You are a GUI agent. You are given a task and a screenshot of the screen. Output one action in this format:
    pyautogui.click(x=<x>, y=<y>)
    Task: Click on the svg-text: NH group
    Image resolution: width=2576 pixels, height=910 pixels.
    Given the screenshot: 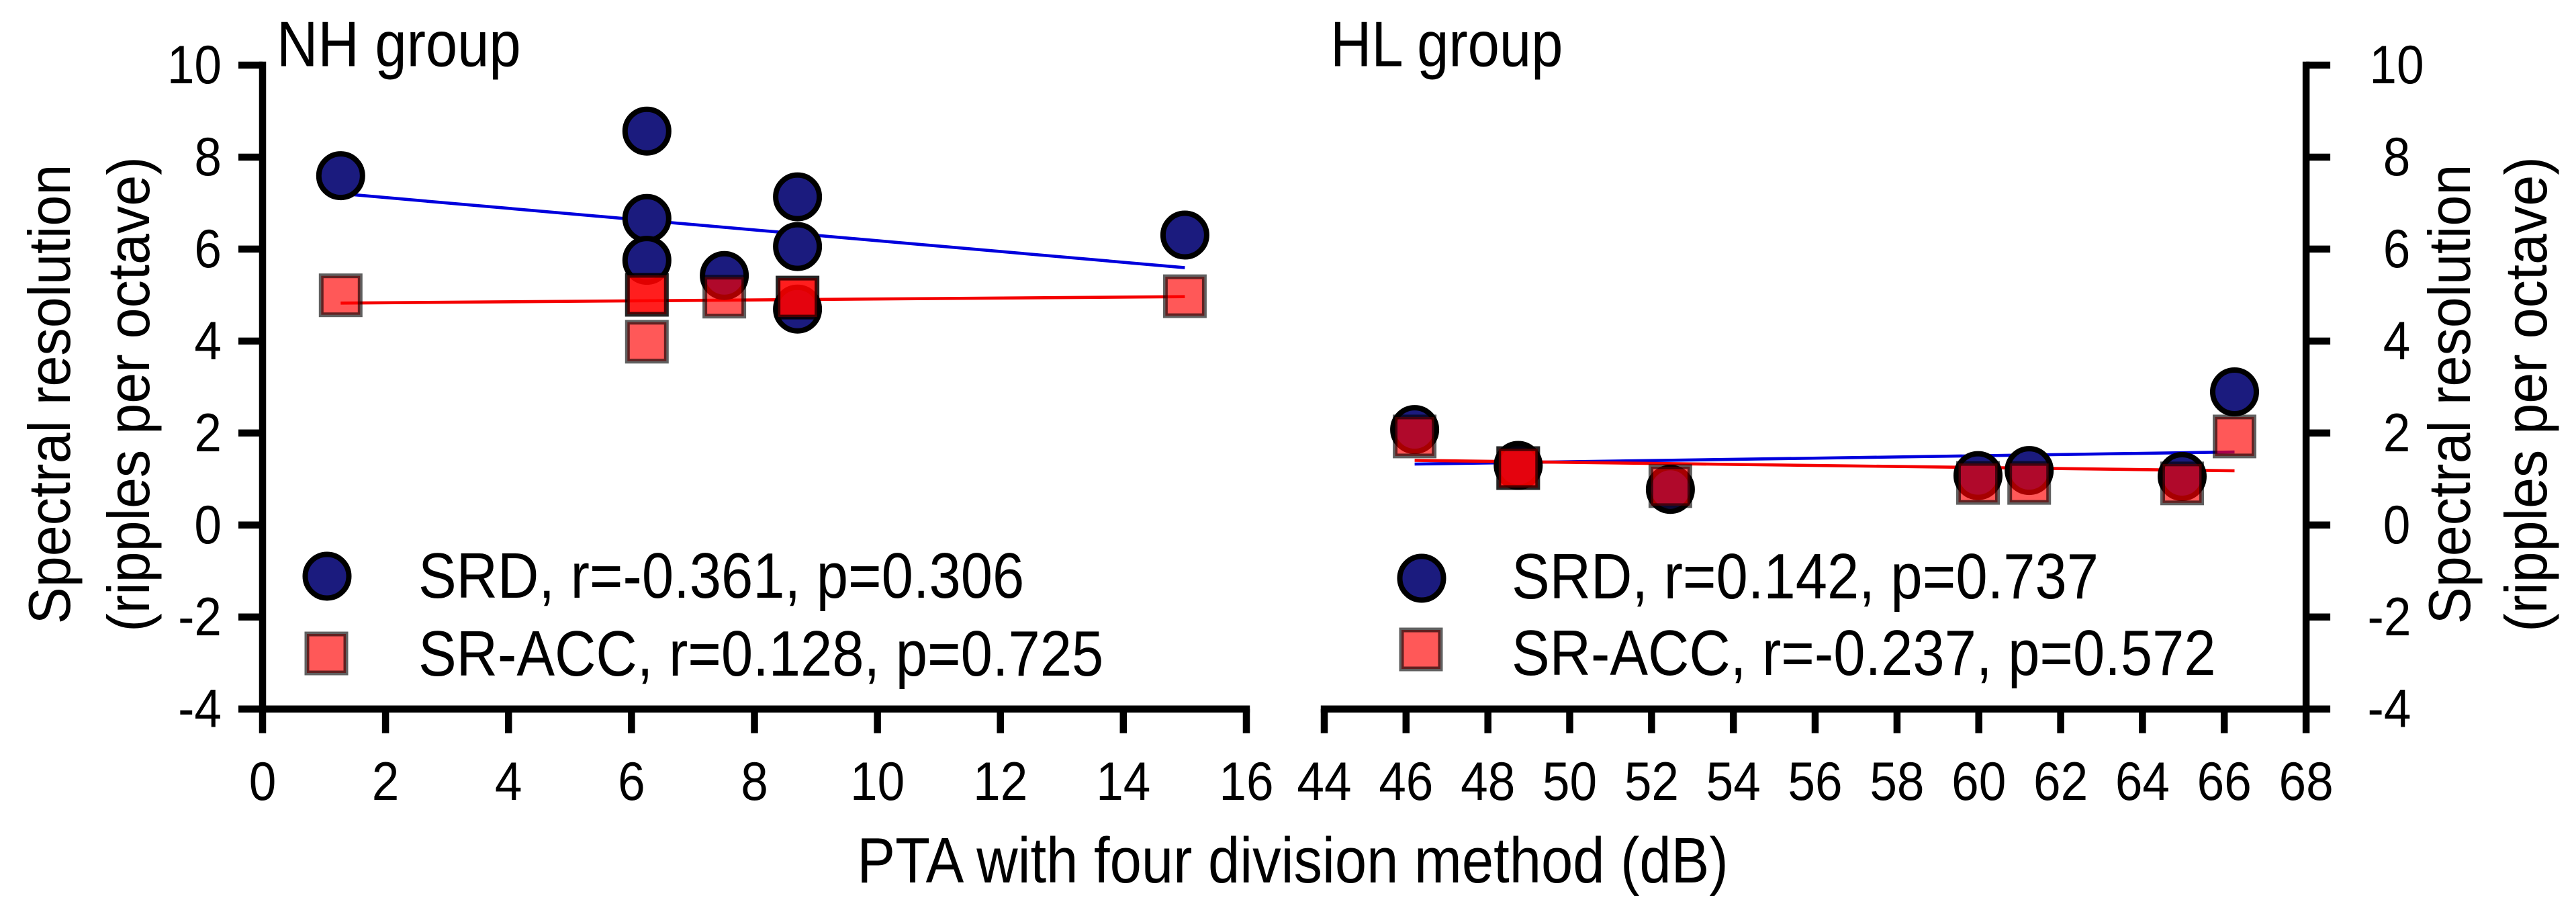 What is the action you would take?
    pyautogui.click(x=399, y=45)
    